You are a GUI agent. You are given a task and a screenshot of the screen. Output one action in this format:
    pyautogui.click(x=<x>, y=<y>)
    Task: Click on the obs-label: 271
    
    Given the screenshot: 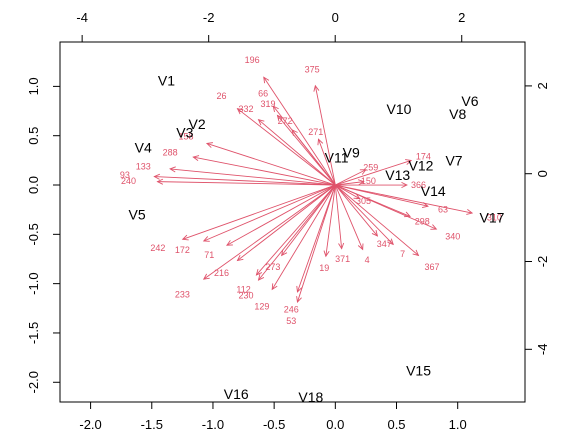 What is the action you would take?
    pyautogui.click(x=315, y=132)
    